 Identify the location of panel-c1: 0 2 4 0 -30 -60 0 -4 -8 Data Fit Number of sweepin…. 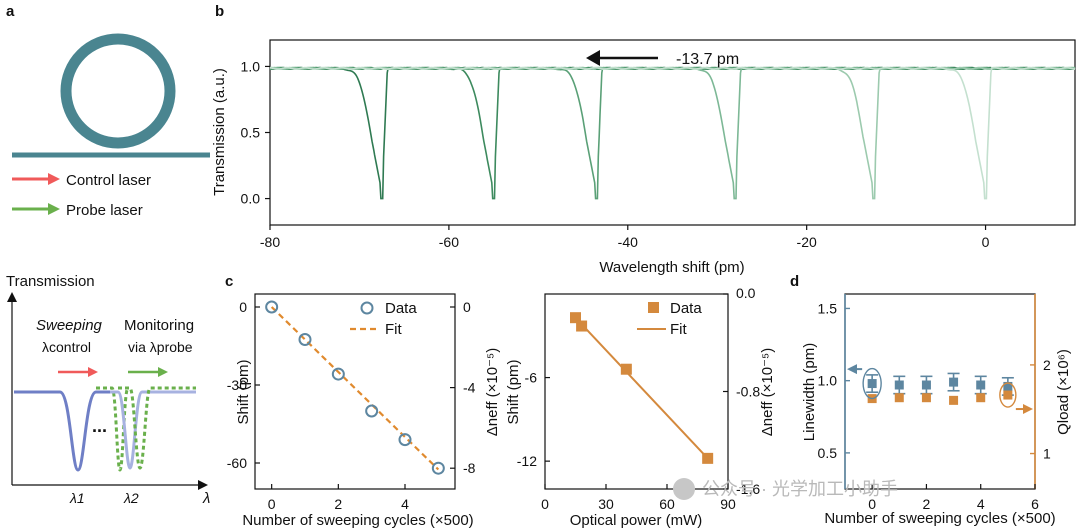
(364, 411).